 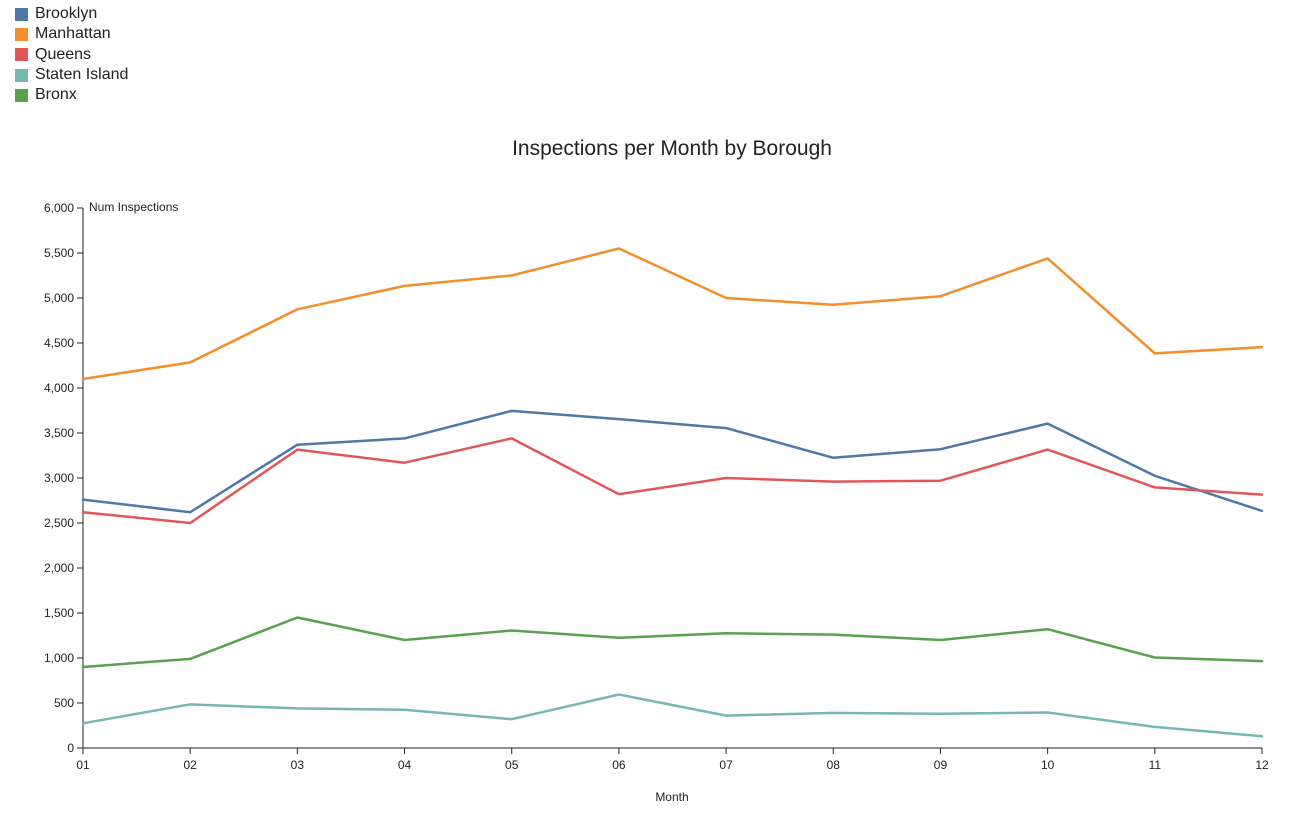 What do you see at coordinates (672, 148) in the screenshot?
I see `chart-title: Inspections per Month by Borough` at bounding box center [672, 148].